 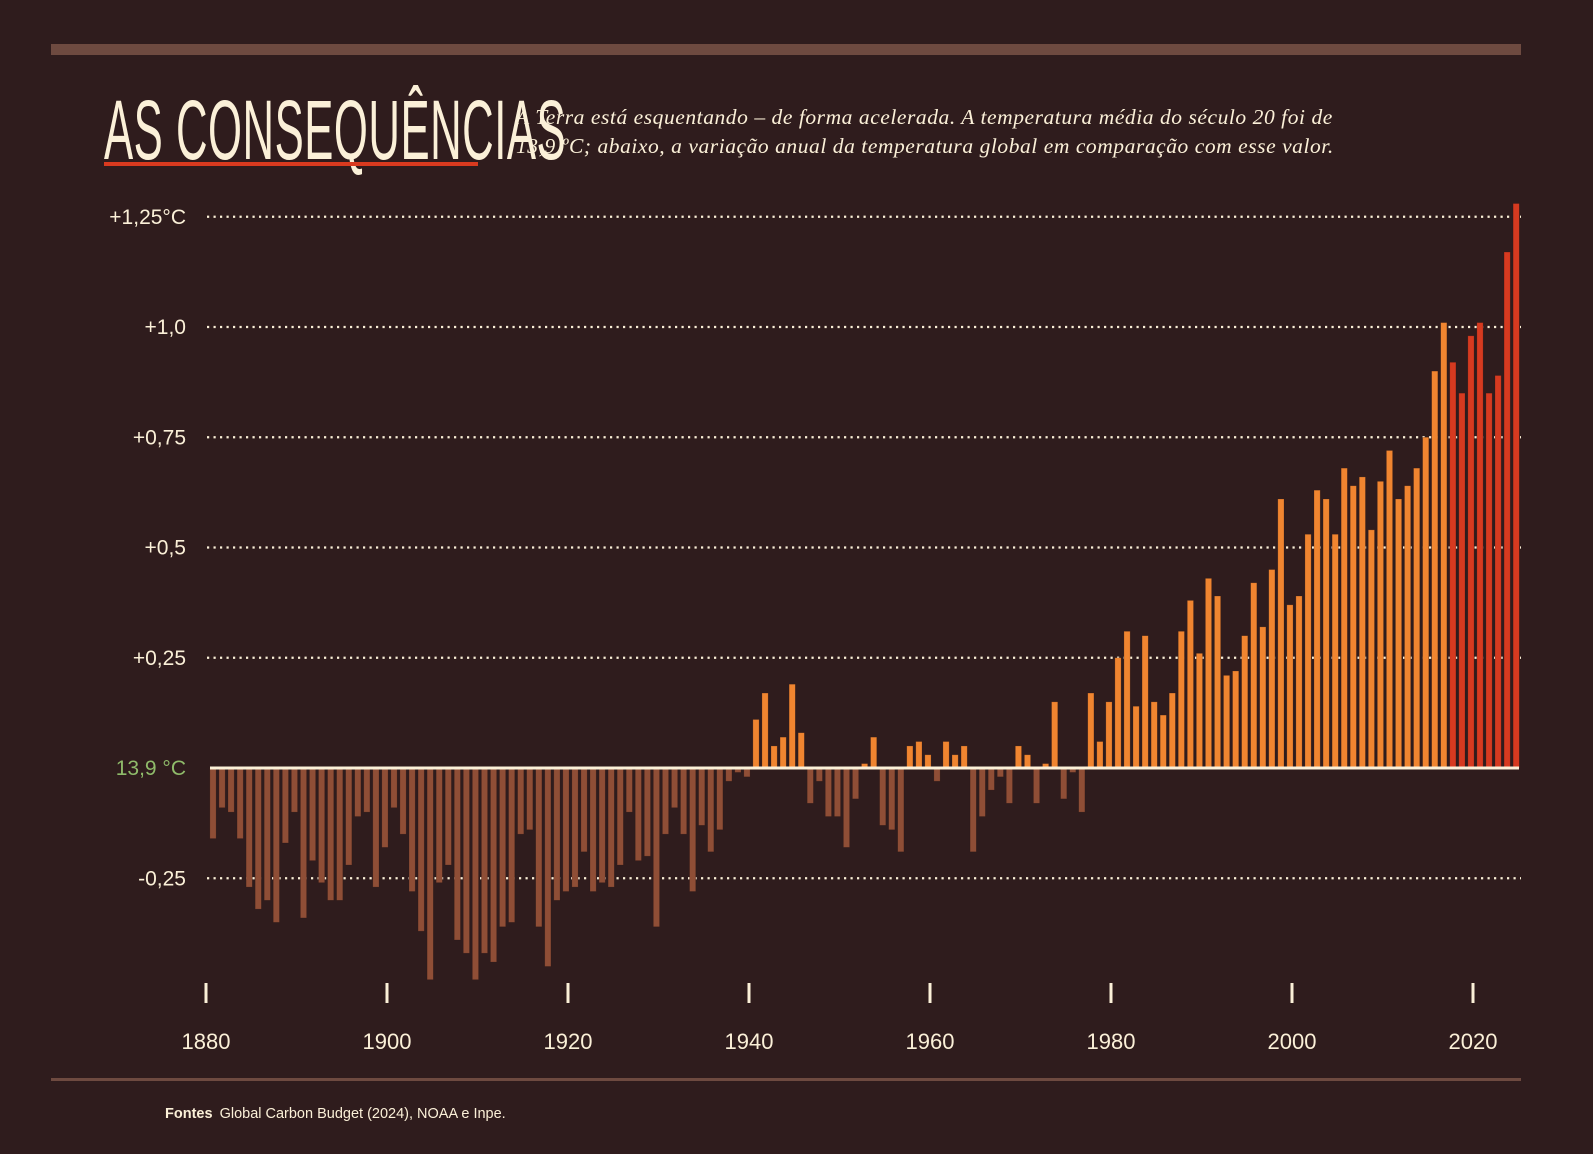 I want to click on bar-1904, so click(x=430, y=873).